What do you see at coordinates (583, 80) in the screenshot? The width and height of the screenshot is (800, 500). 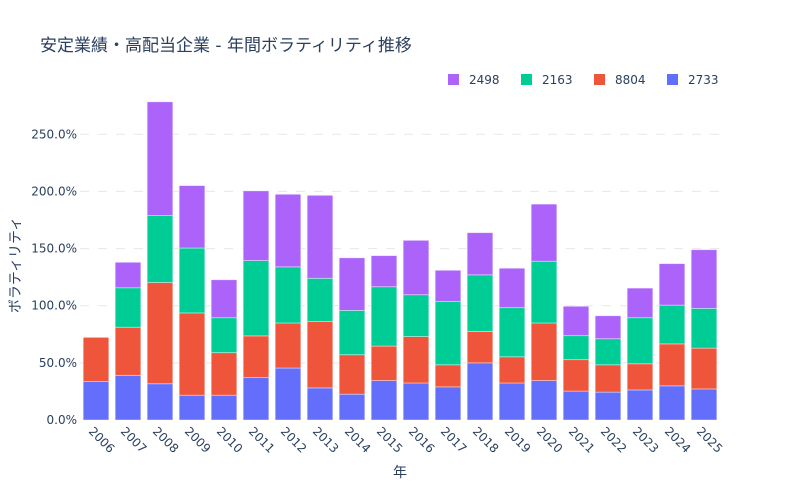 I see `legend: 2498 2163 8804 2733` at bounding box center [583, 80].